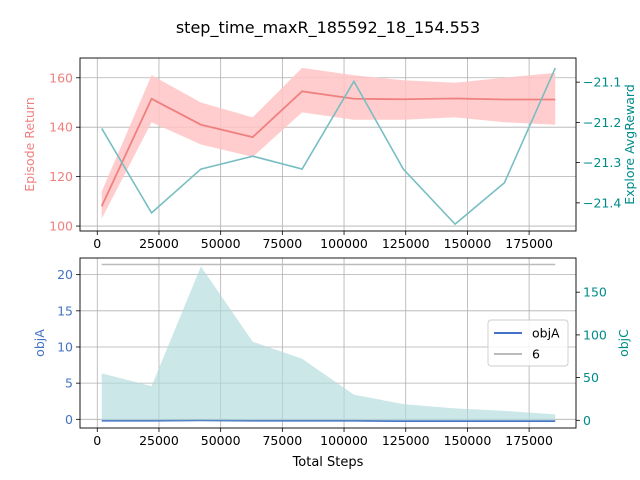 This screenshot has width=640, height=480. What do you see at coordinates (65, 346) in the screenshot?
I see `y-left-tick-label: 10` at bounding box center [65, 346].